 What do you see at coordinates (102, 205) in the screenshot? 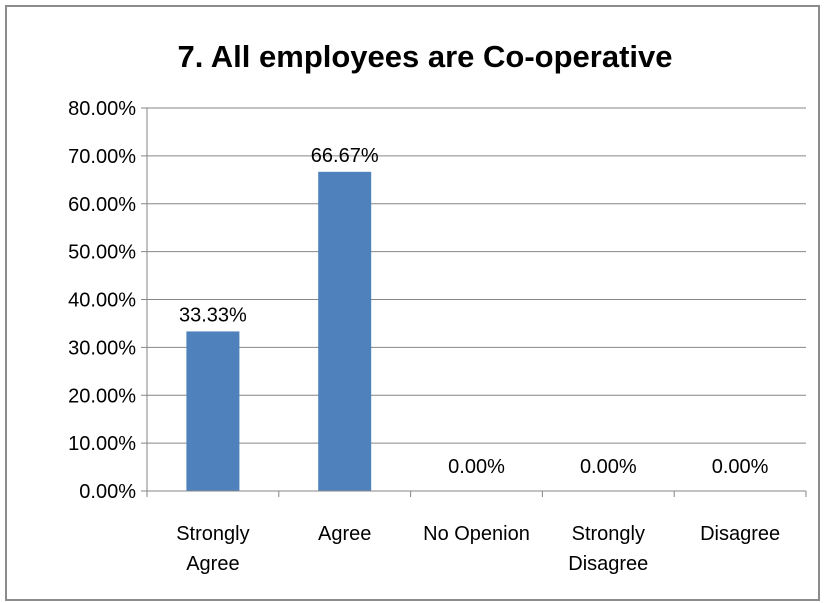
I see `y-tick-label: 60.00%` at bounding box center [102, 205].